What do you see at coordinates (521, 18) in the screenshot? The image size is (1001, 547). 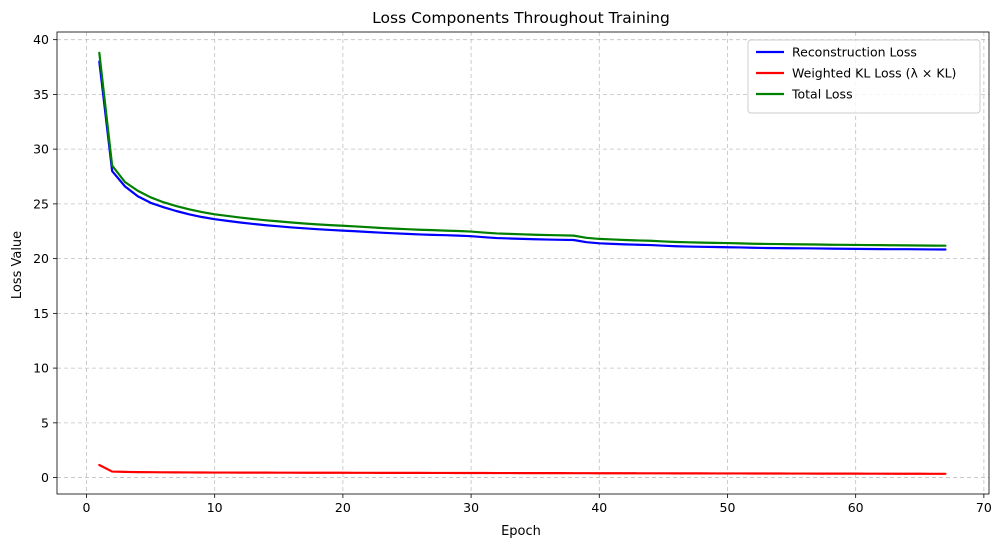 I see `chart-title: Loss Components Throughout Training` at bounding box center [521, 18].